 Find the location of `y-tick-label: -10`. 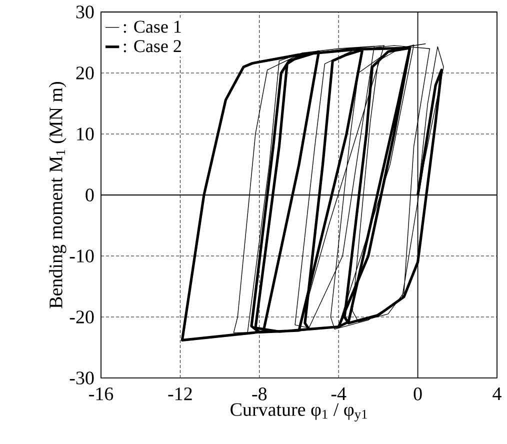

y-tick-label: -10 is located at coordinates (82, 256).